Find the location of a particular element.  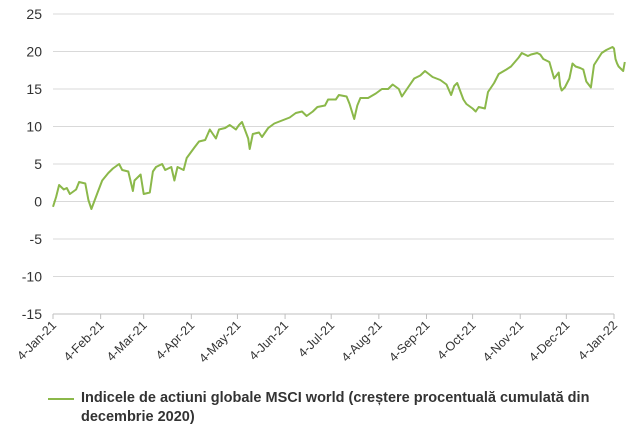

y-tick-label: -10 is located at coordinates (32, 277).